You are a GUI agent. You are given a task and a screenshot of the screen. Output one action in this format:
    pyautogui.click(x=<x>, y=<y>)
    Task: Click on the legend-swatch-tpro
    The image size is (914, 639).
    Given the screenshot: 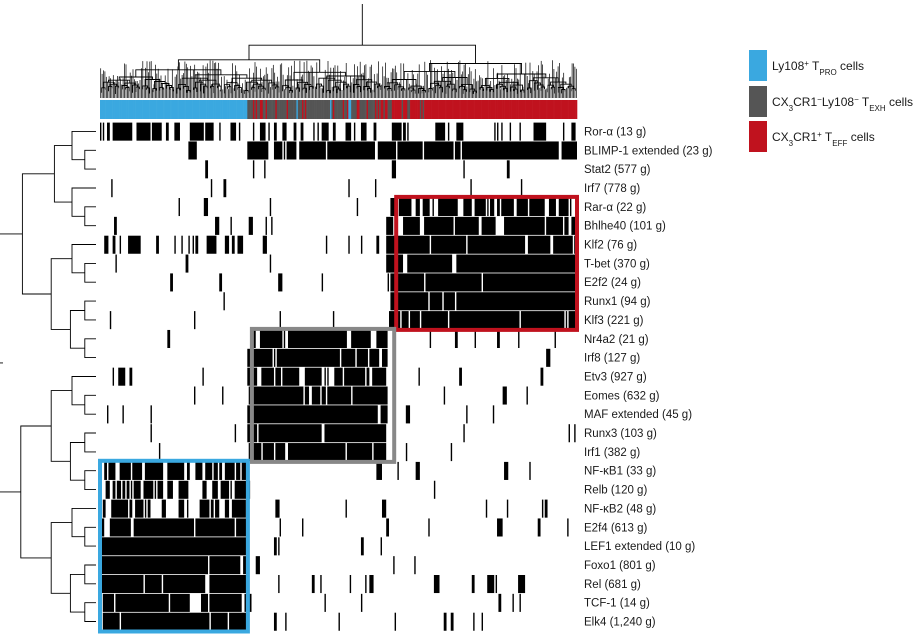 What is the action you would take?
    pyautogui.click(x=758, y=65)
    